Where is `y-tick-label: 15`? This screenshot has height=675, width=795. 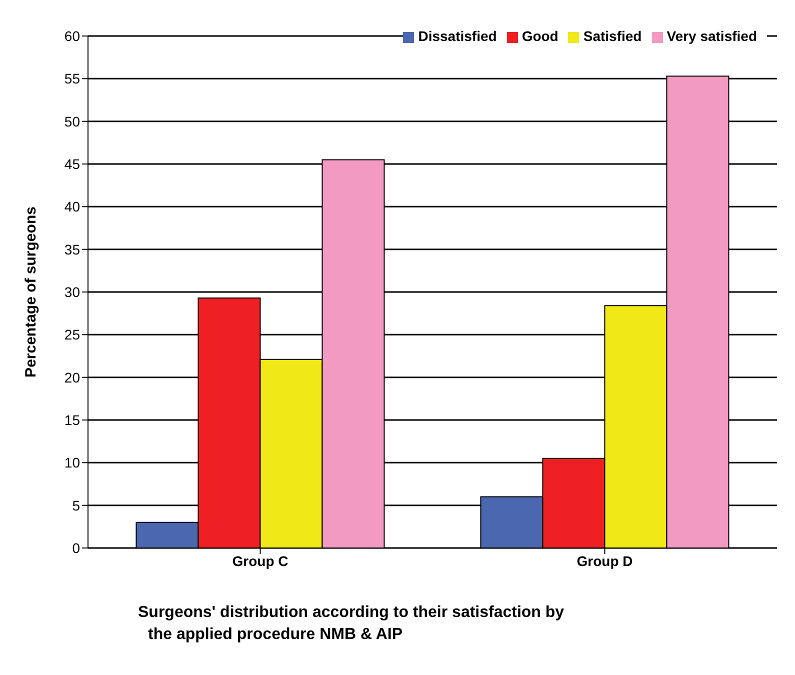
y-tick-label: 15 is located at coordinates (72, 420).